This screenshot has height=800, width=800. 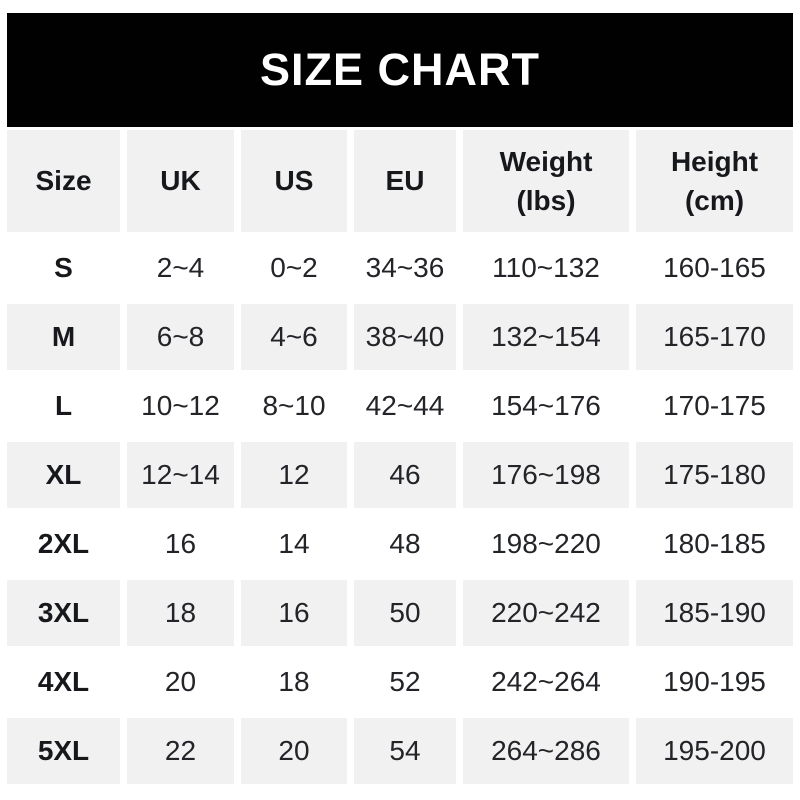 I want to click on size-chart-banner: SIZE CHART, so click(x=400, y=70).